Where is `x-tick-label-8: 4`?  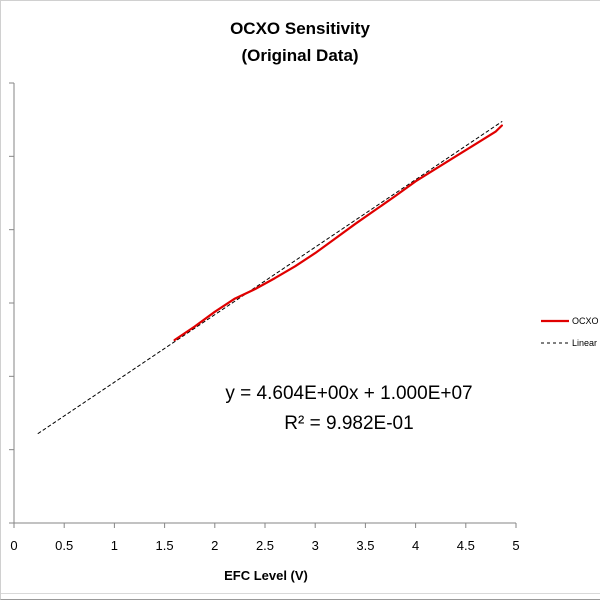 x-tick-label-8: 4 is located at coordinates (415, 545).